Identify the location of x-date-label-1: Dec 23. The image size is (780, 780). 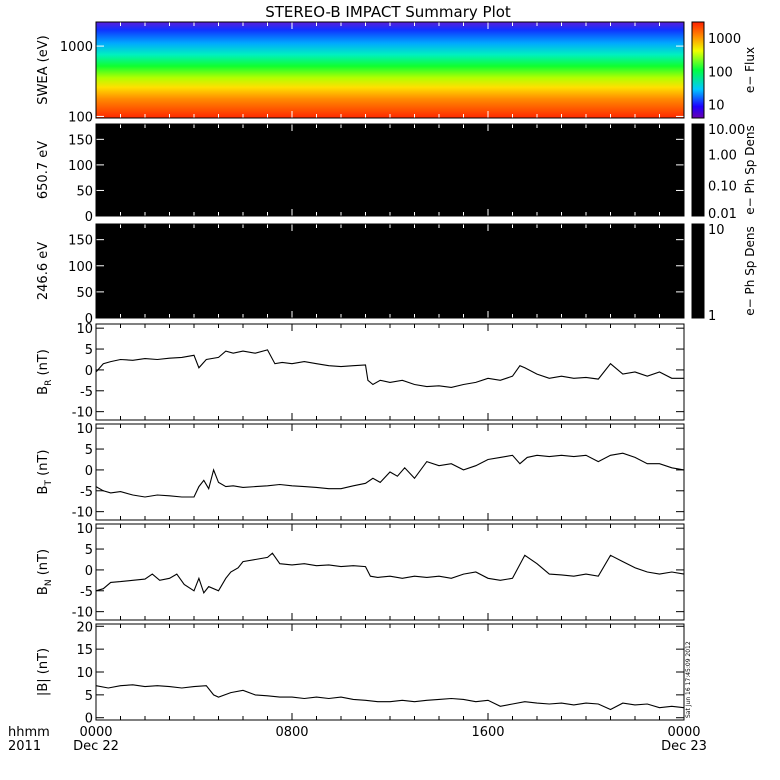
(684, 746).